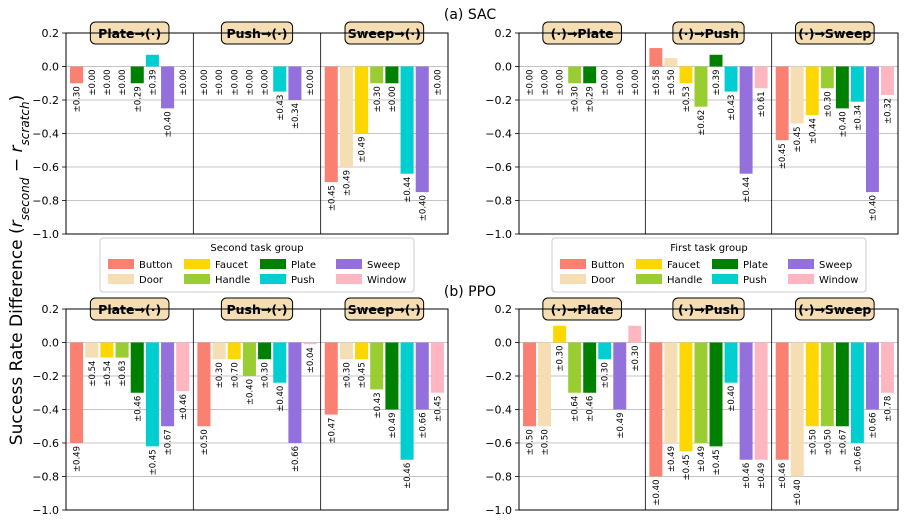 This screenshot has height=522, width=904. What do you see at coordinates (762, 104) in the screenshot?
I see `error-label: ±0.61` at bounding box center [762, 104].